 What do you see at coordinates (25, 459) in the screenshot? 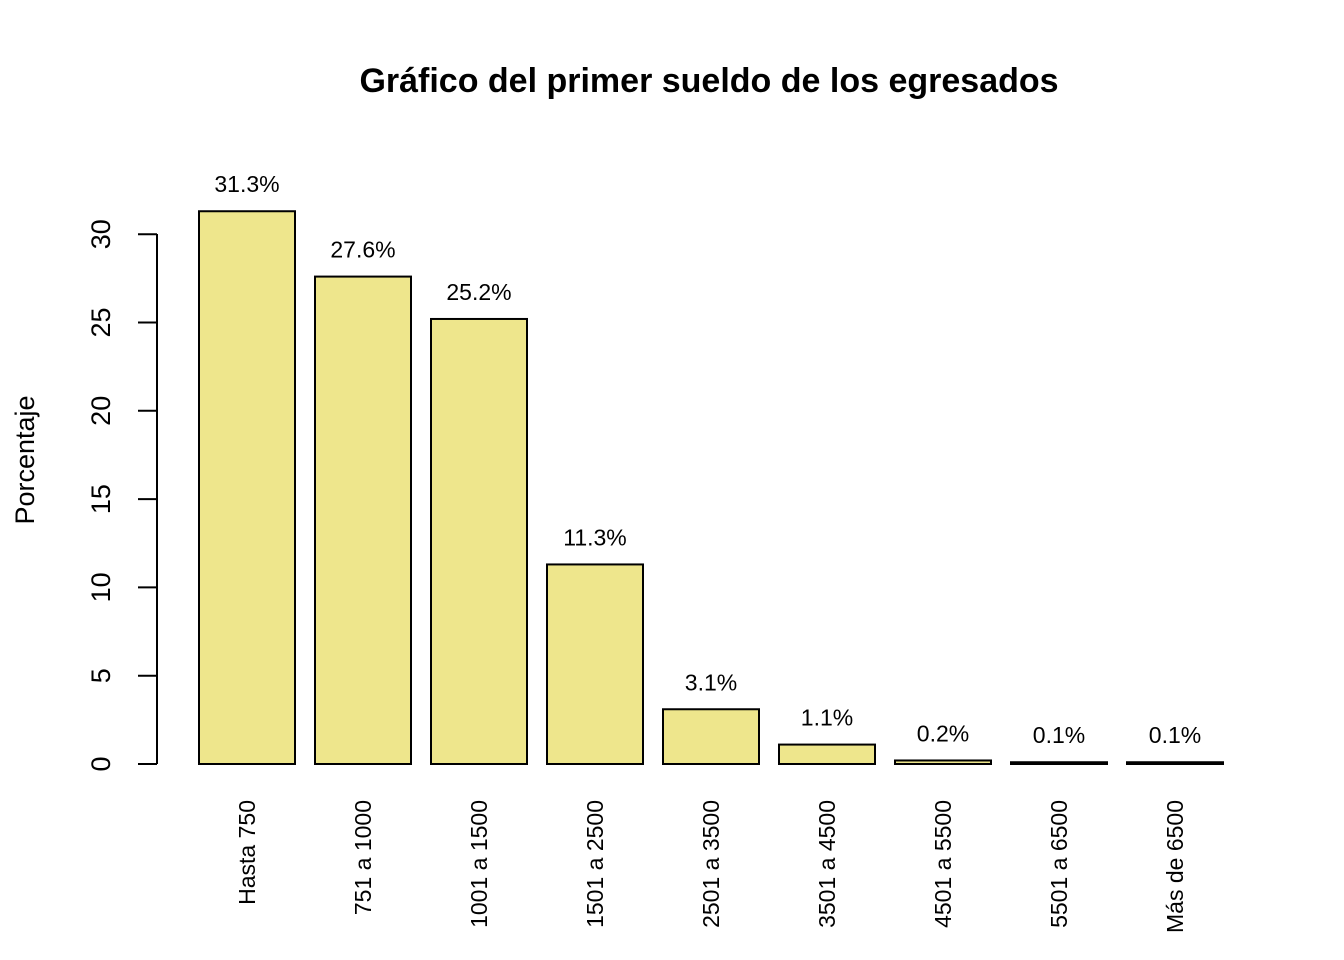
I see `y-axis-label: Porcentaje` at bounding box center [25, 459].